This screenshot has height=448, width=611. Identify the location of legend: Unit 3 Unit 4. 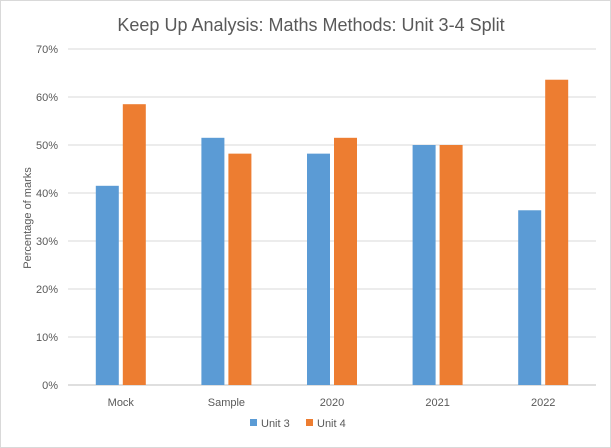
(298, 424).